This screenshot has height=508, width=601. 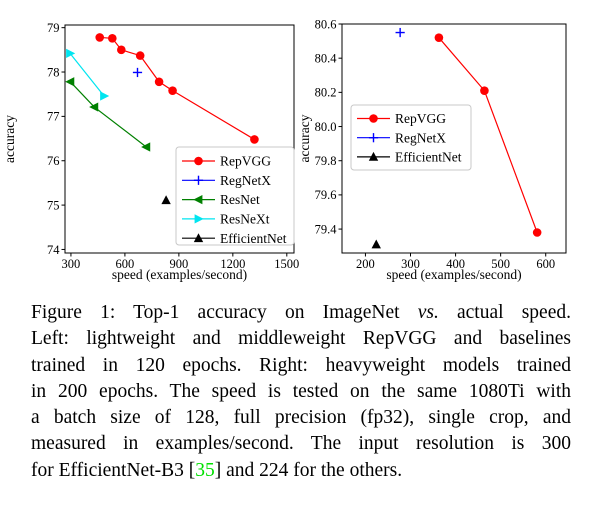 What do you see at coordinates (53, 161) in the screenshot?
I see `y-tick-label: 76` at bounding box center [53, 161].